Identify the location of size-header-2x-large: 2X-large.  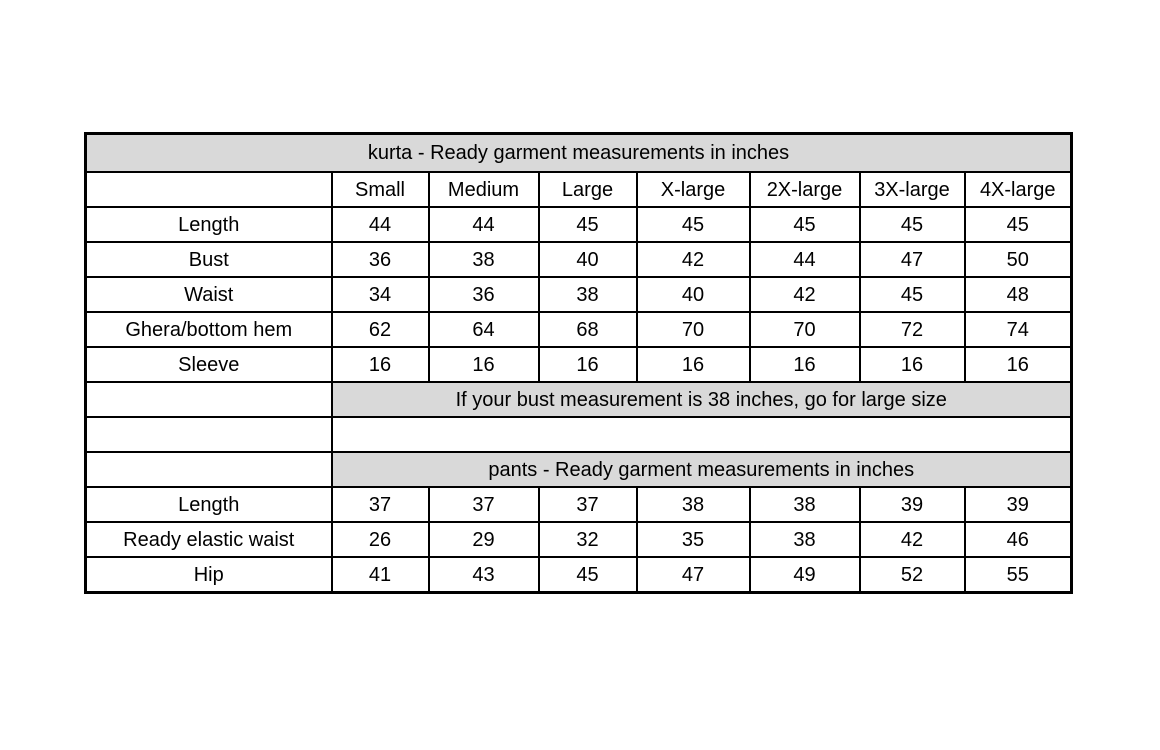
(804, 189).